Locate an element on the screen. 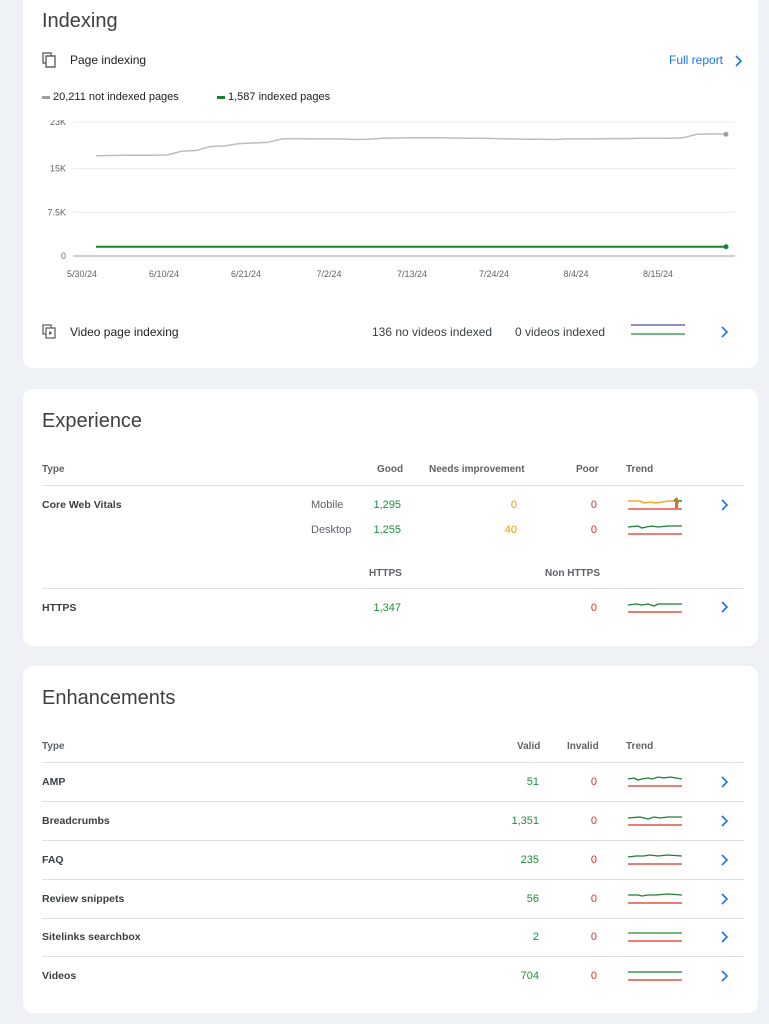  cwv-mobile-device: Mobile is located at coordinates (327, 505).